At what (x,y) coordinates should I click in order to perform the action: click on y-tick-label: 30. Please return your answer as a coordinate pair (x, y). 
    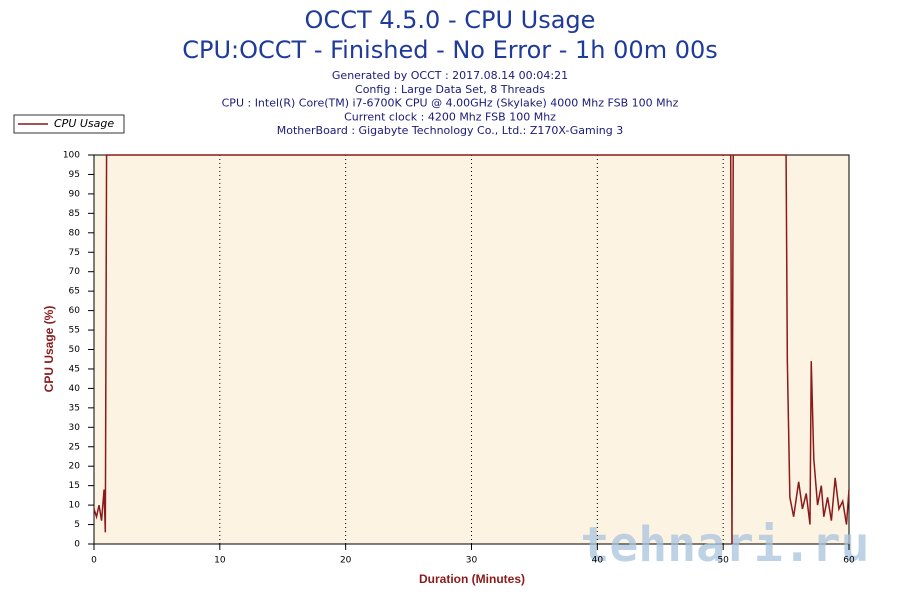
    Looking at the image, I should click on (75, 428).